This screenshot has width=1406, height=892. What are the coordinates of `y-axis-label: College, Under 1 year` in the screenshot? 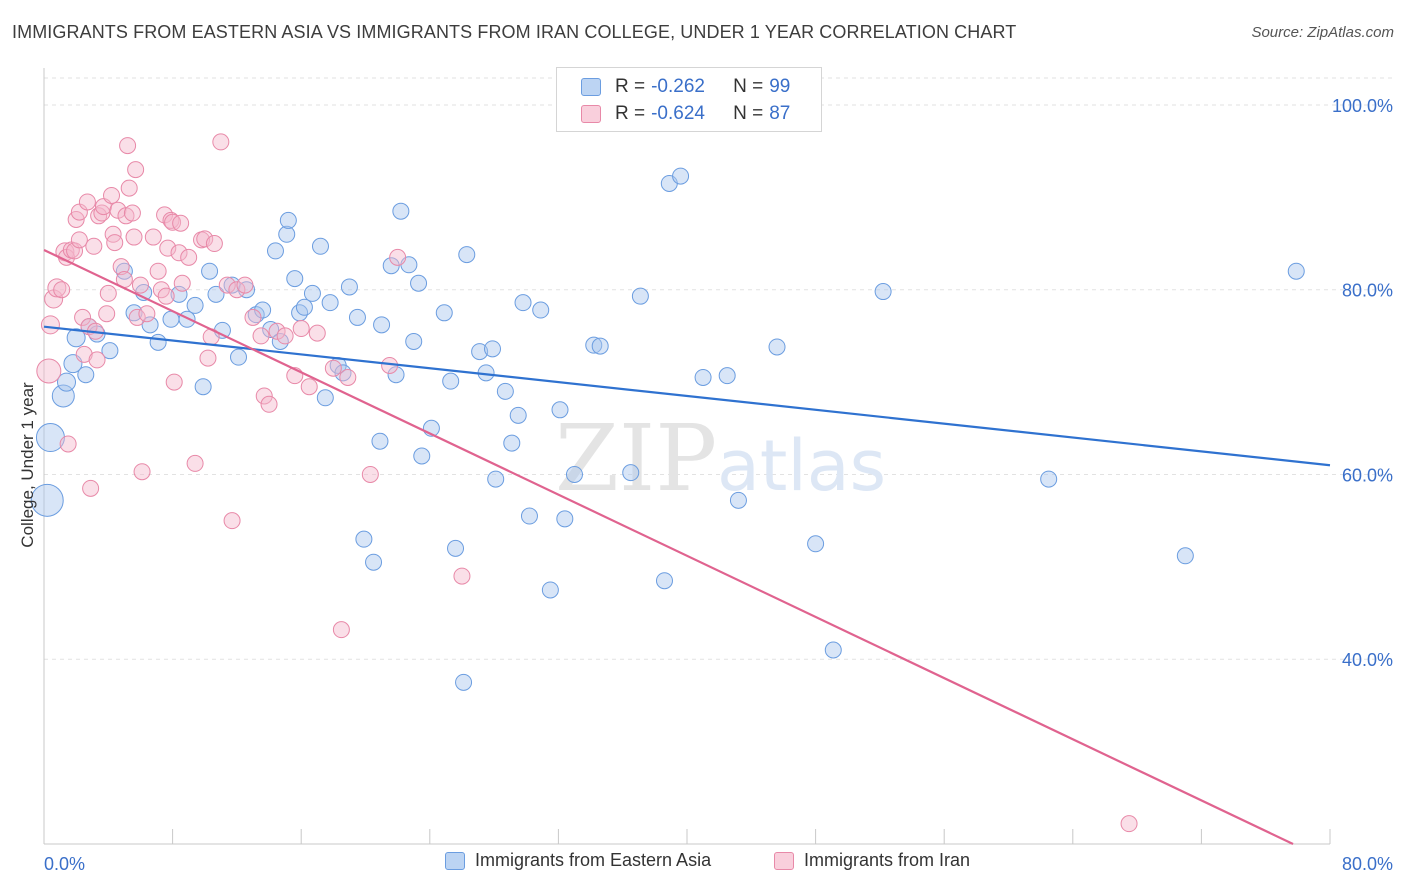 It's located at (27, 465).